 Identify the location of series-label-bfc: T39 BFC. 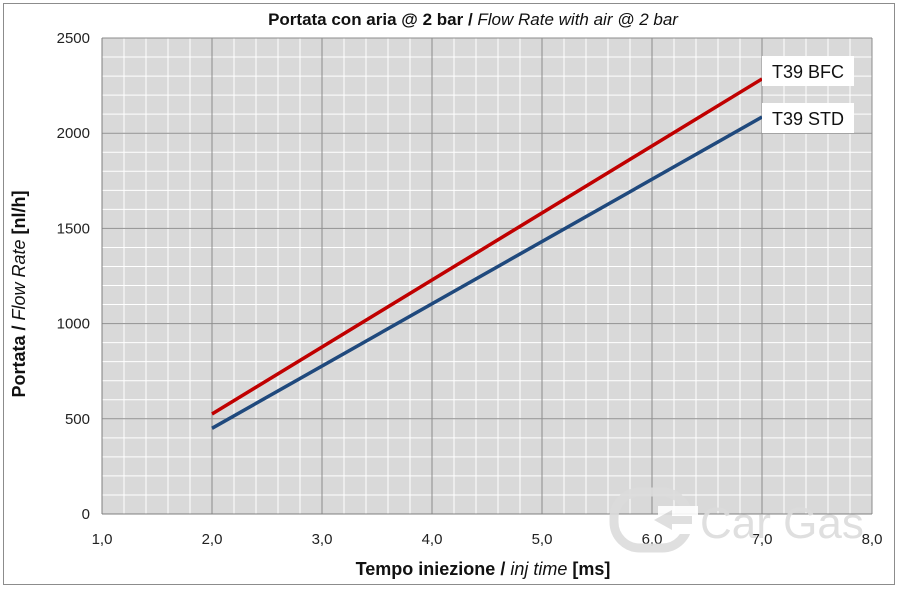
(808, 72).